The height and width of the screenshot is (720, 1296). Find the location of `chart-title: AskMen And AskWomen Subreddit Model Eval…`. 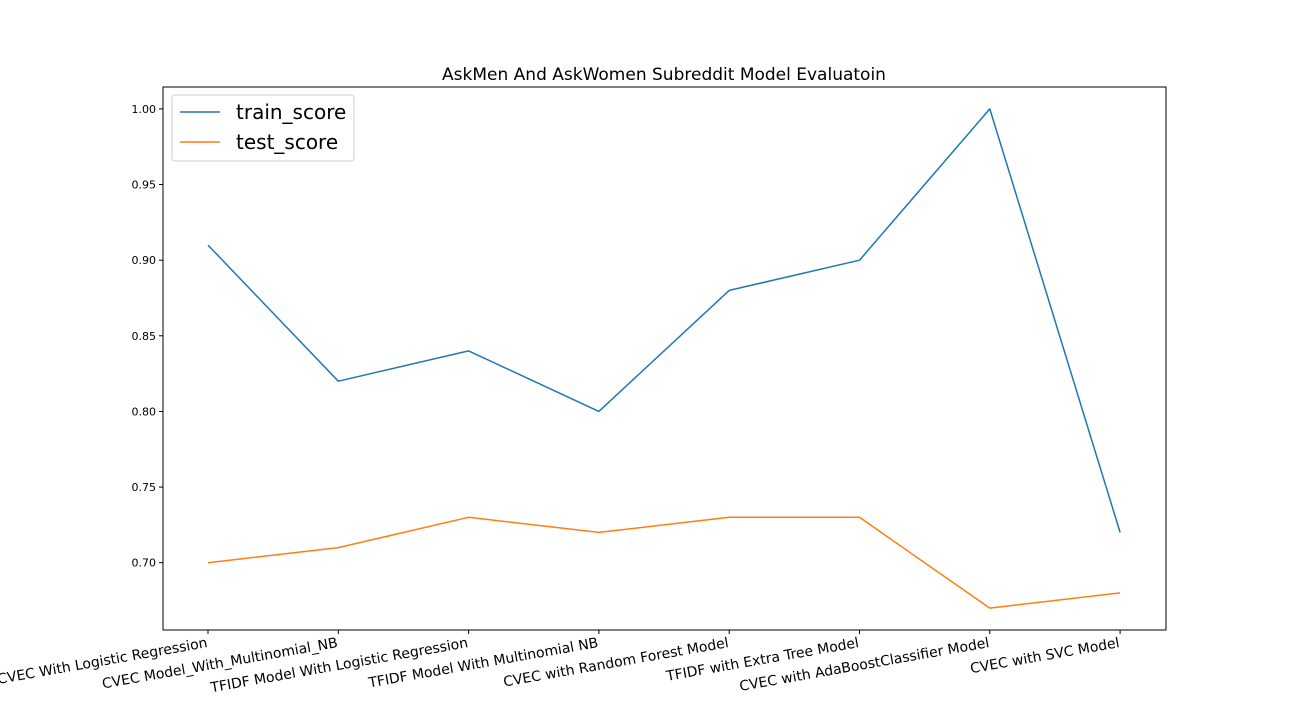

chart-title: AskMen And AskWomen Subreddit Model Eval… is located at coordinates (664, 75).